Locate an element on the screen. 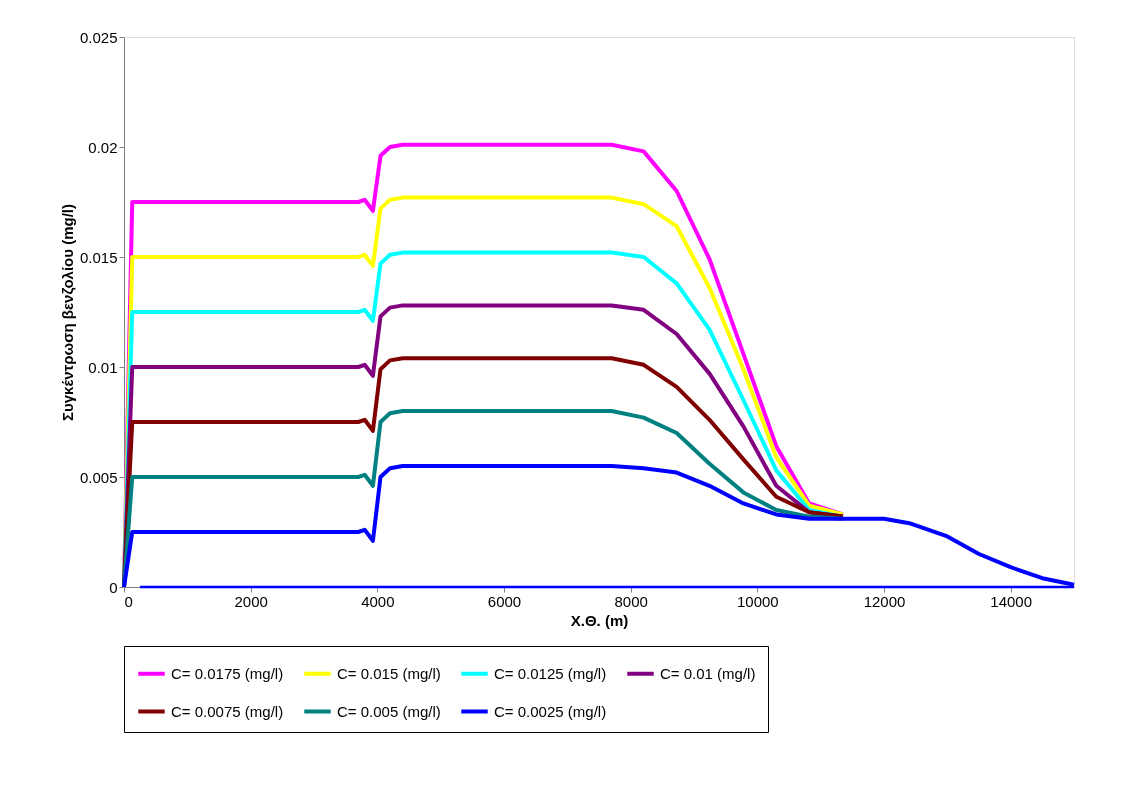  y-tick-label: 0.005 is located at coordinates (98, 477).